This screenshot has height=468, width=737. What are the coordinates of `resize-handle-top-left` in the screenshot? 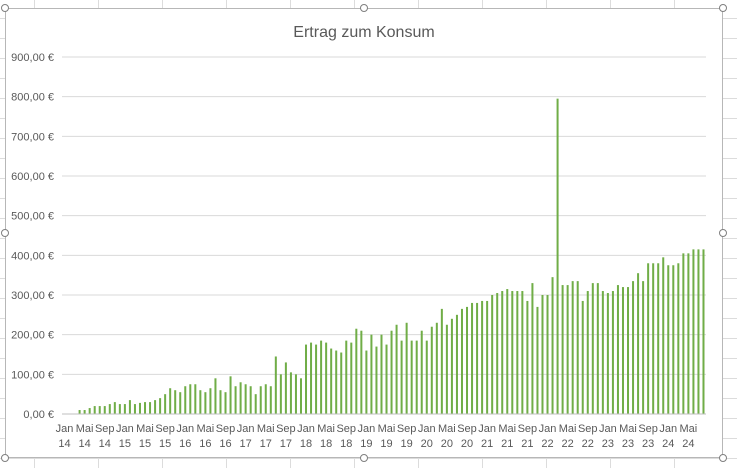 It's located at (5, 8).